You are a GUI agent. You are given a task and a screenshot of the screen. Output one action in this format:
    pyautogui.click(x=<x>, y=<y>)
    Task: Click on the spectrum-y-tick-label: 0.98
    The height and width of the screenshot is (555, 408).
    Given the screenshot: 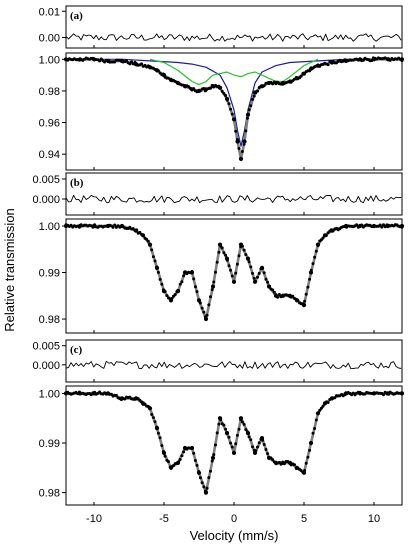 What is the action you would take?
    pyautogui.click(x=49, y=494)
    